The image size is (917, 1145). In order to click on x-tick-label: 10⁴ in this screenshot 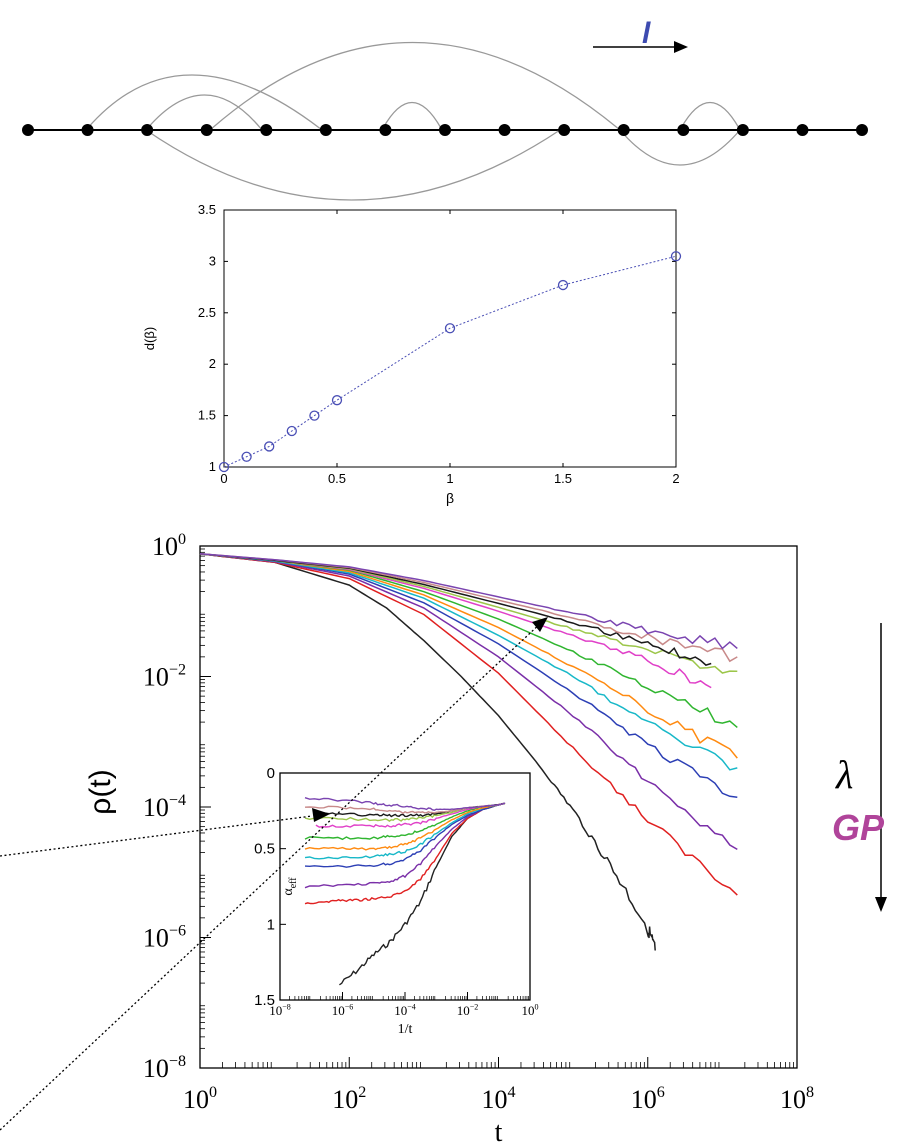, I will do `click(498, 1099)`.